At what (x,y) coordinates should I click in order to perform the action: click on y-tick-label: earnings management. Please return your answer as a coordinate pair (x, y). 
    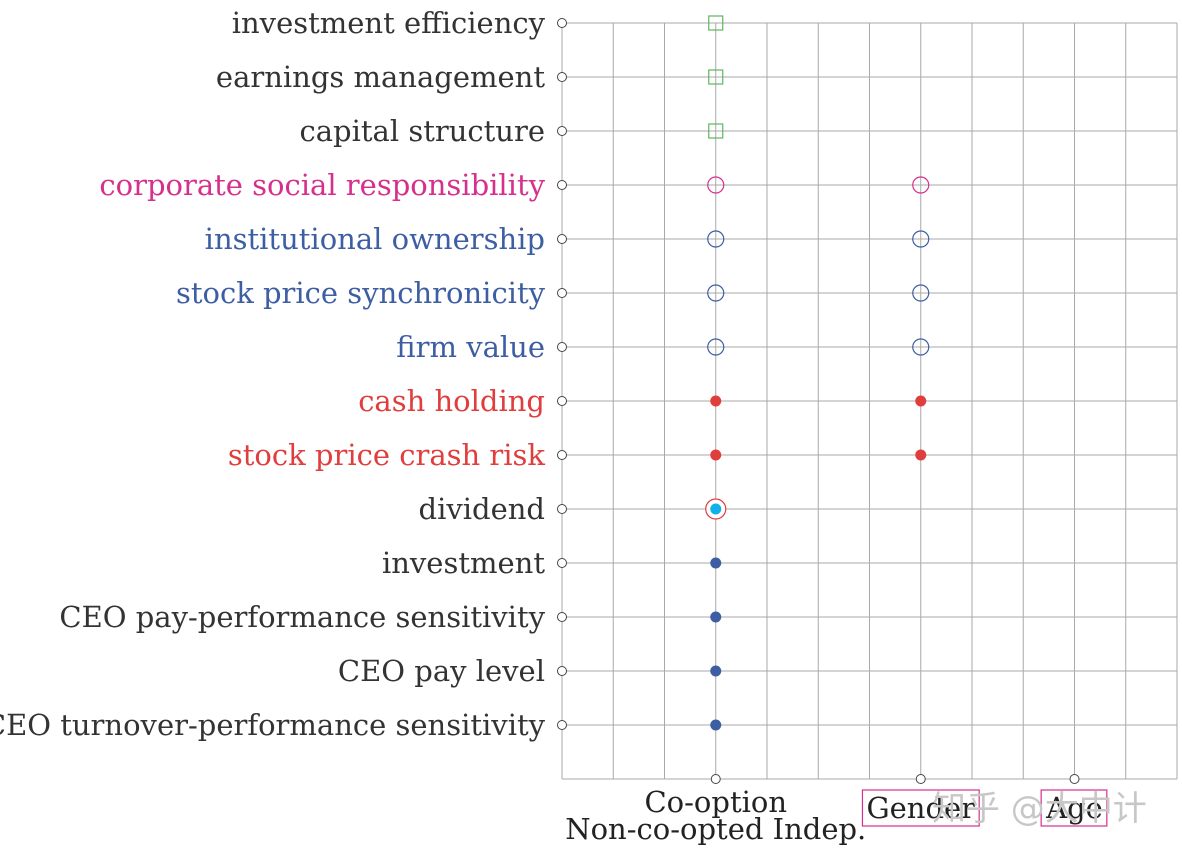
    Looking at the image, I should click on (380, 77).